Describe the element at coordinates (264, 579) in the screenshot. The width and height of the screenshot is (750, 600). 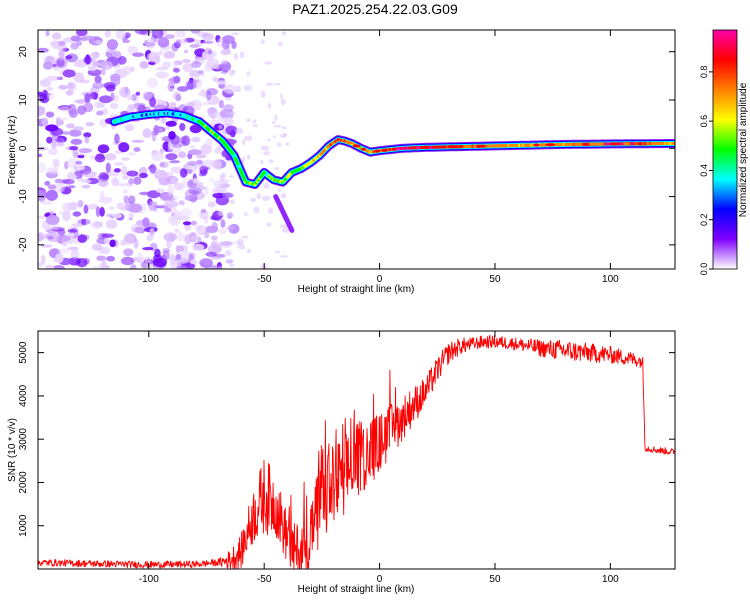
I see `x-tick-label: -50` at that location.